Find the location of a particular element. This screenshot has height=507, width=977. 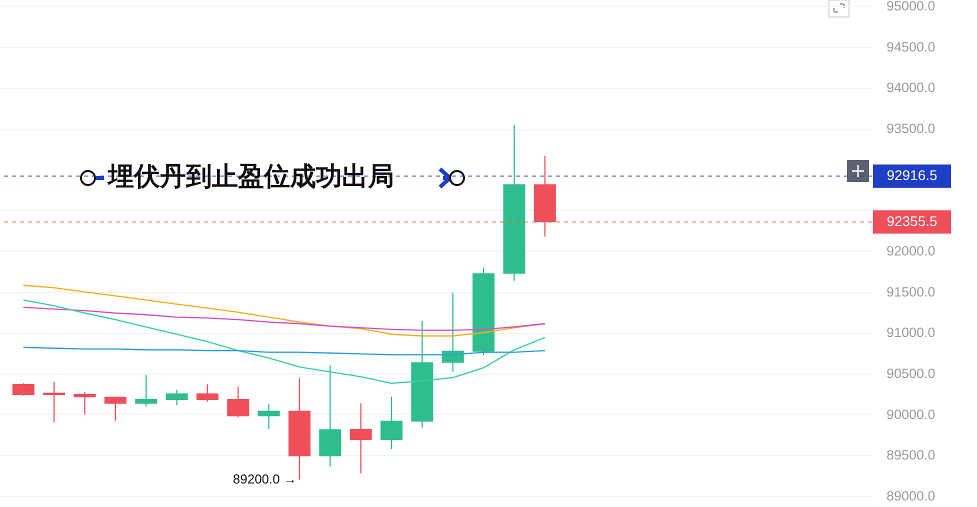

annotation: 埋伏丹到止盈位成功出局 is located at coordinates (250, 176).